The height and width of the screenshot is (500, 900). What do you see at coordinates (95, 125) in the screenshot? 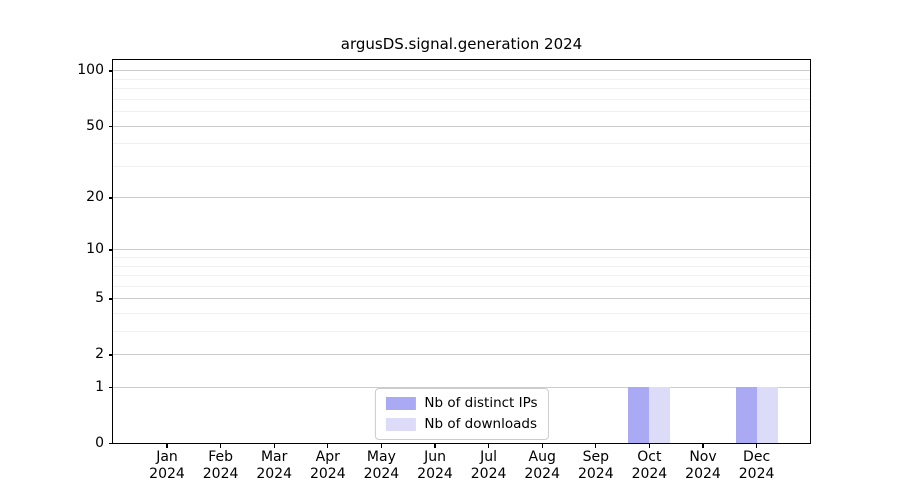
I see `y-tick-label: 50` at bounding box center [95, 125].